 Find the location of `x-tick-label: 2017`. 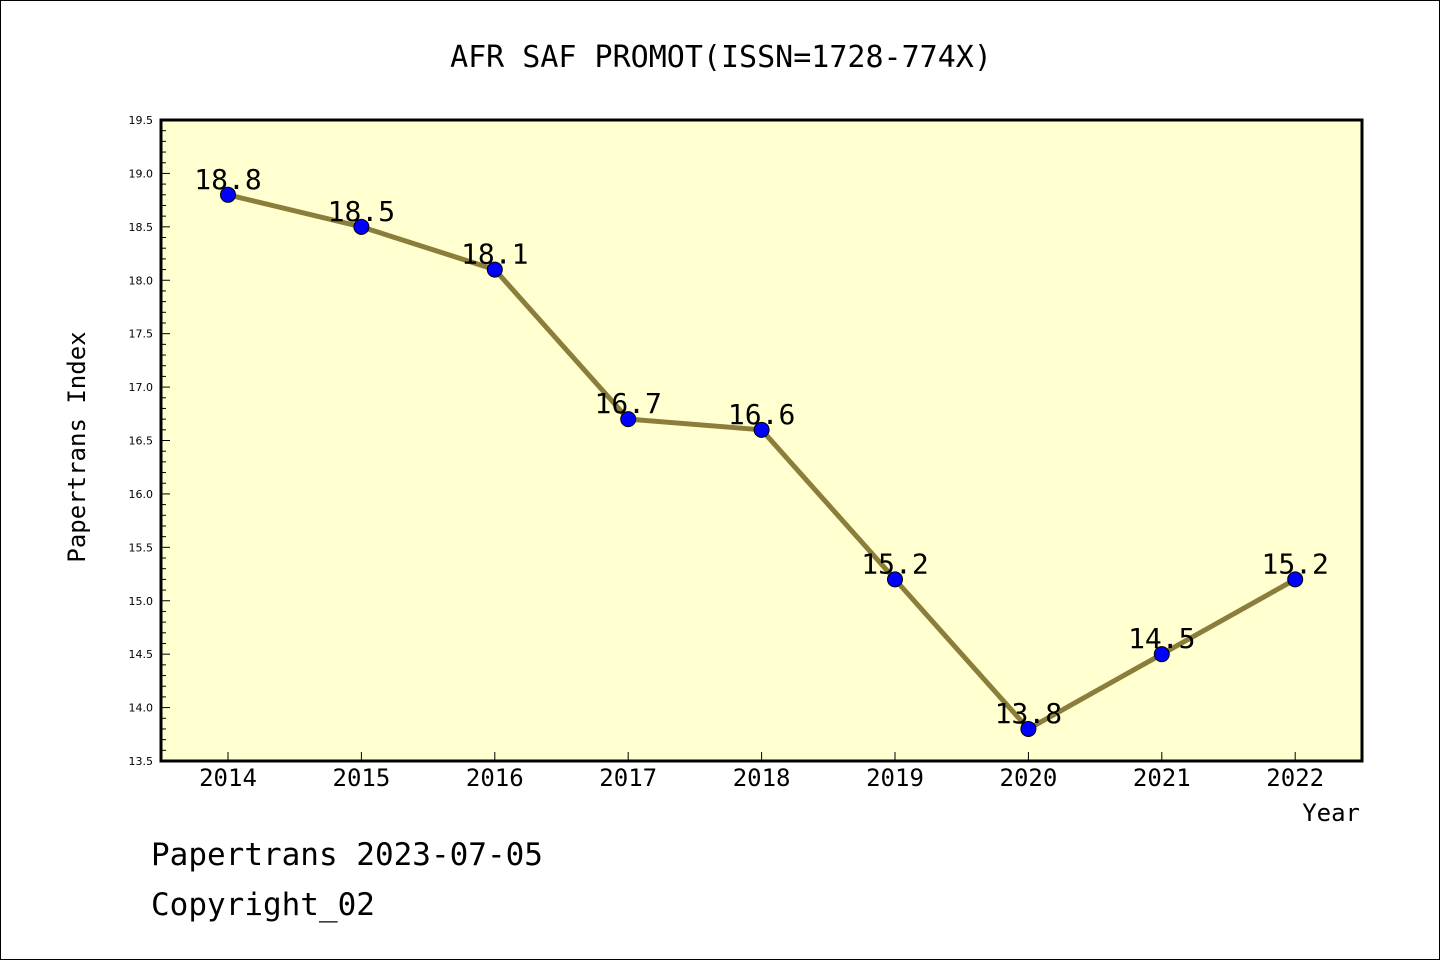

x-tick-label: 2017 is located at coordinates (628, 778).